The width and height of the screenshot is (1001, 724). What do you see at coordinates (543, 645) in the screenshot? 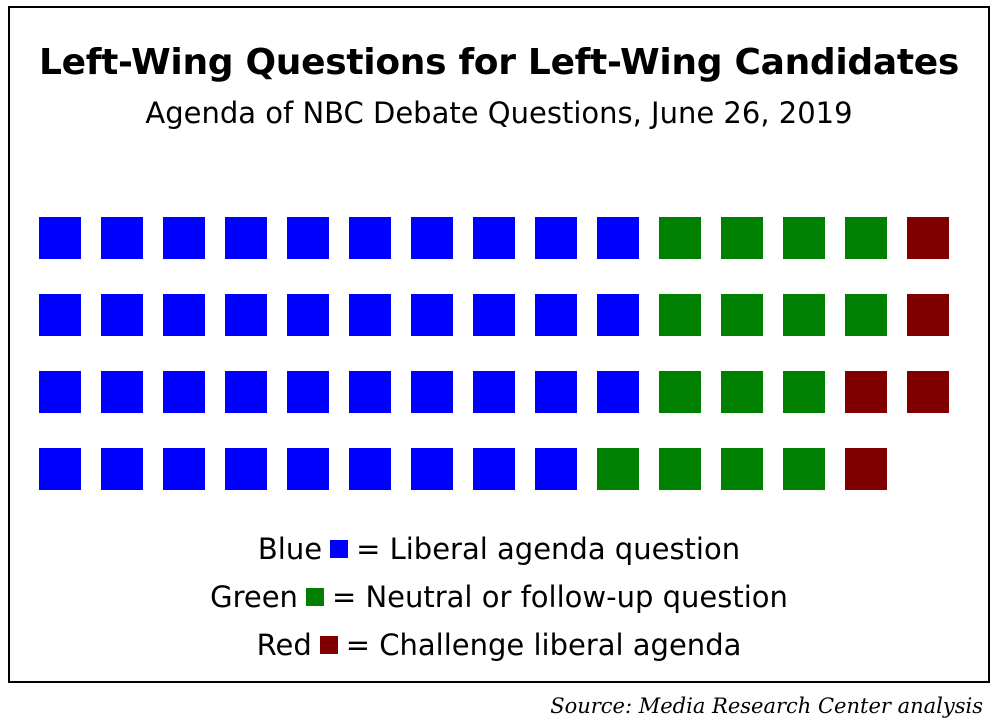
I see `legend-label: = Challenge liberal agenda` at bounding box center [543, 645].